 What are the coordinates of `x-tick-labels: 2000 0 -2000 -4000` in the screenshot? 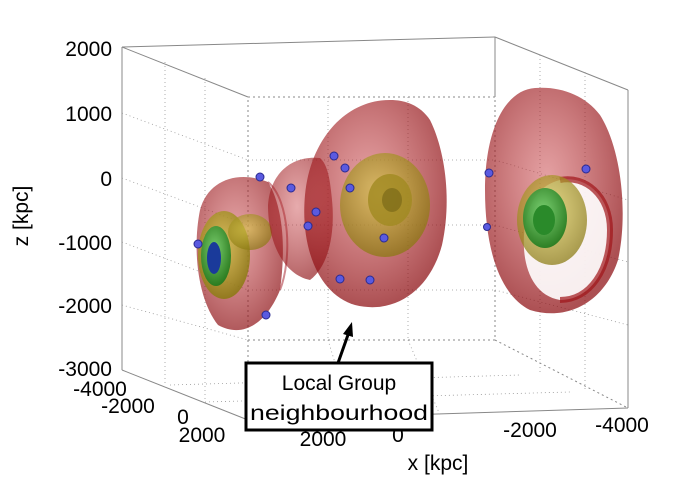 It's located at (474, 432).